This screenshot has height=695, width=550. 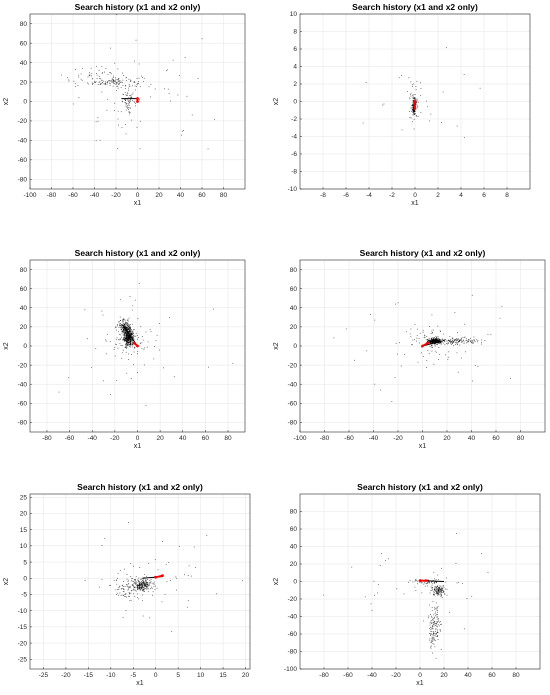 I want to click on y-tick-label: 0, so click(x=295, y=102).